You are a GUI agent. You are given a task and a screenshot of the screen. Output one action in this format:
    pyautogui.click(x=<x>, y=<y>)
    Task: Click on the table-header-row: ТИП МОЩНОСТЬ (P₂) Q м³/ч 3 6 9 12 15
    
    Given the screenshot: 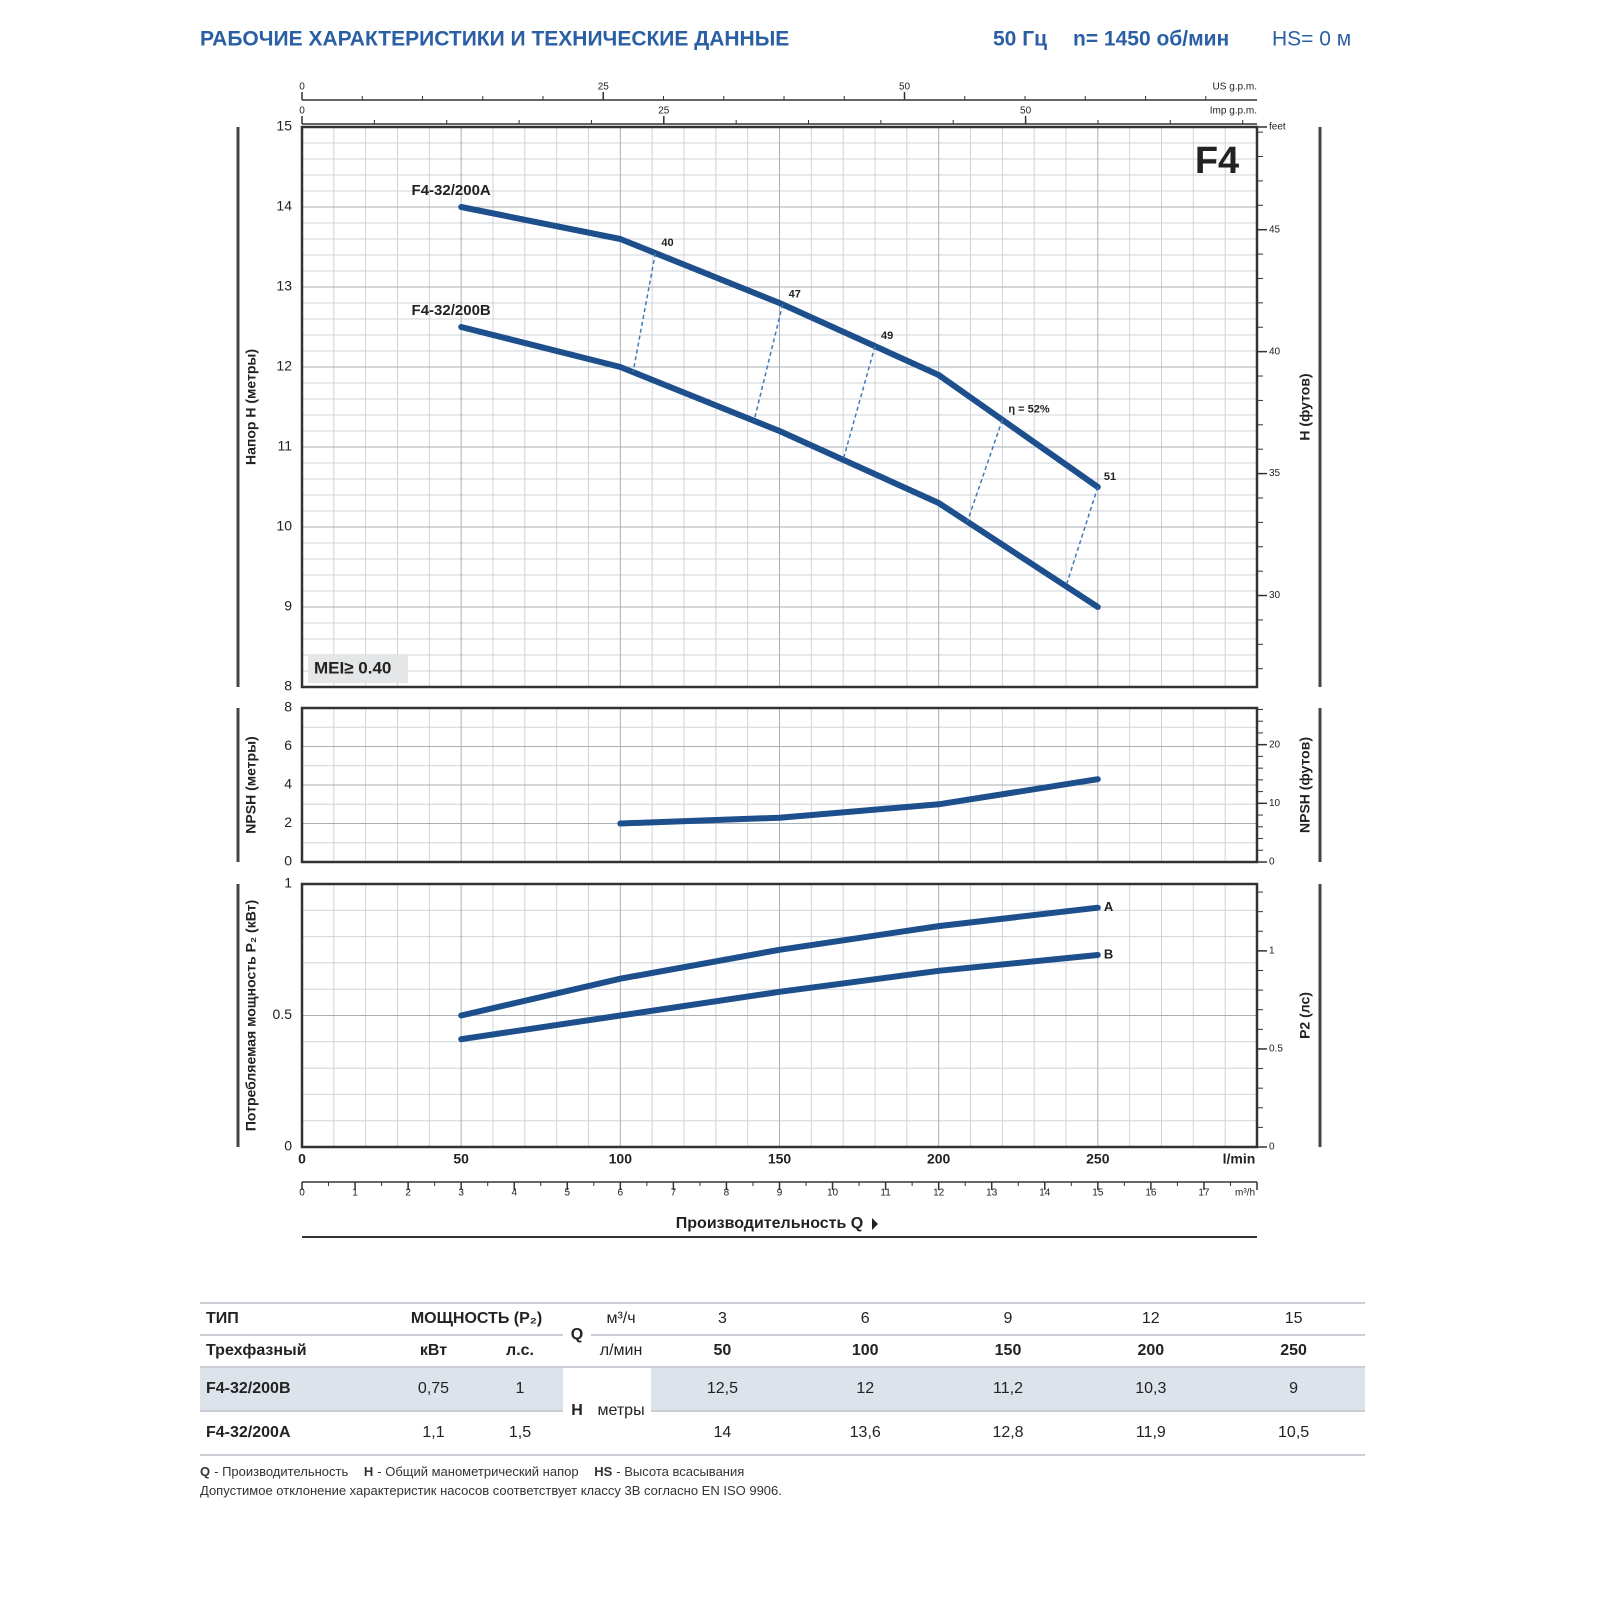 What is the action you would take?
    pyautogui.click(x=782, y=1334)
    